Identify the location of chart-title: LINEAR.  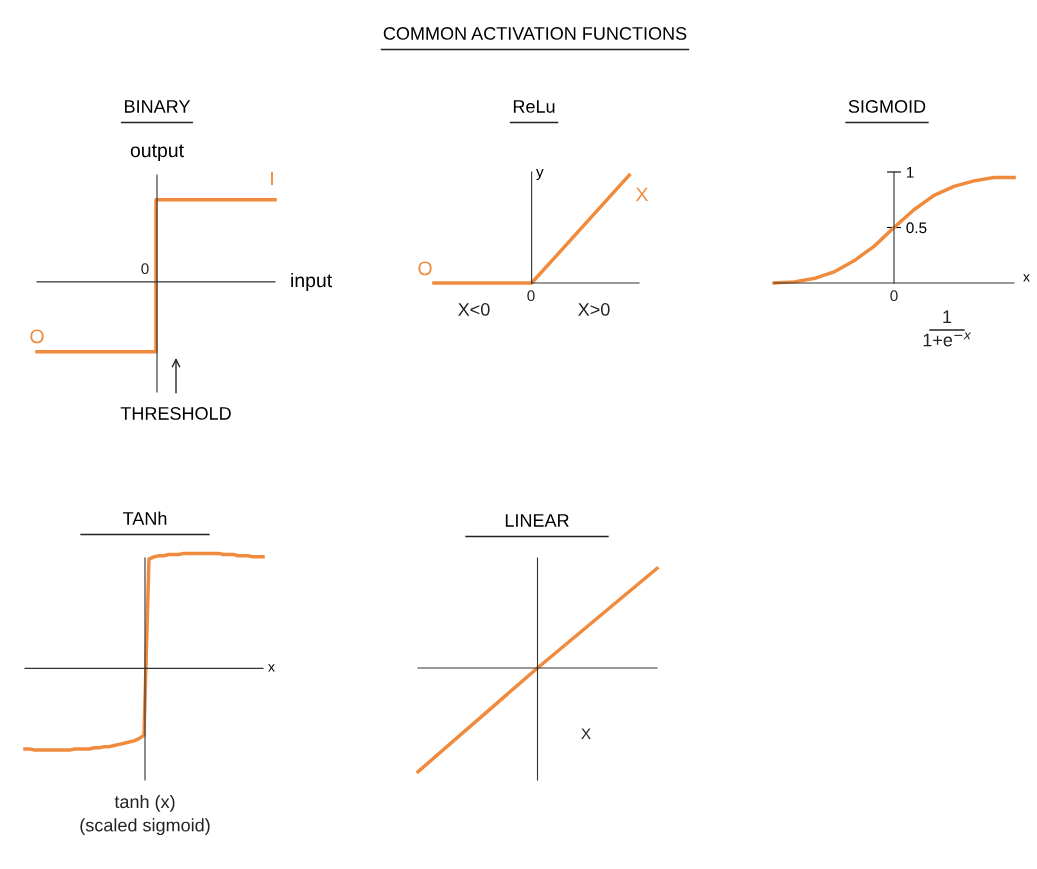
(537, 520).